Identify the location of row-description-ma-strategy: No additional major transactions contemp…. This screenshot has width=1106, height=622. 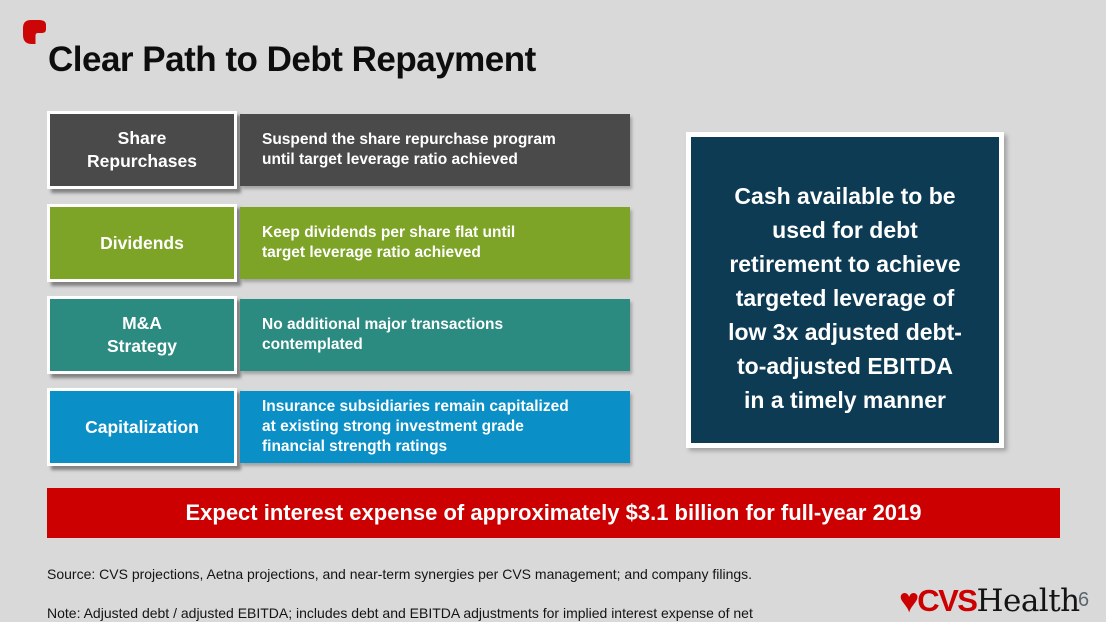
(435, 335).